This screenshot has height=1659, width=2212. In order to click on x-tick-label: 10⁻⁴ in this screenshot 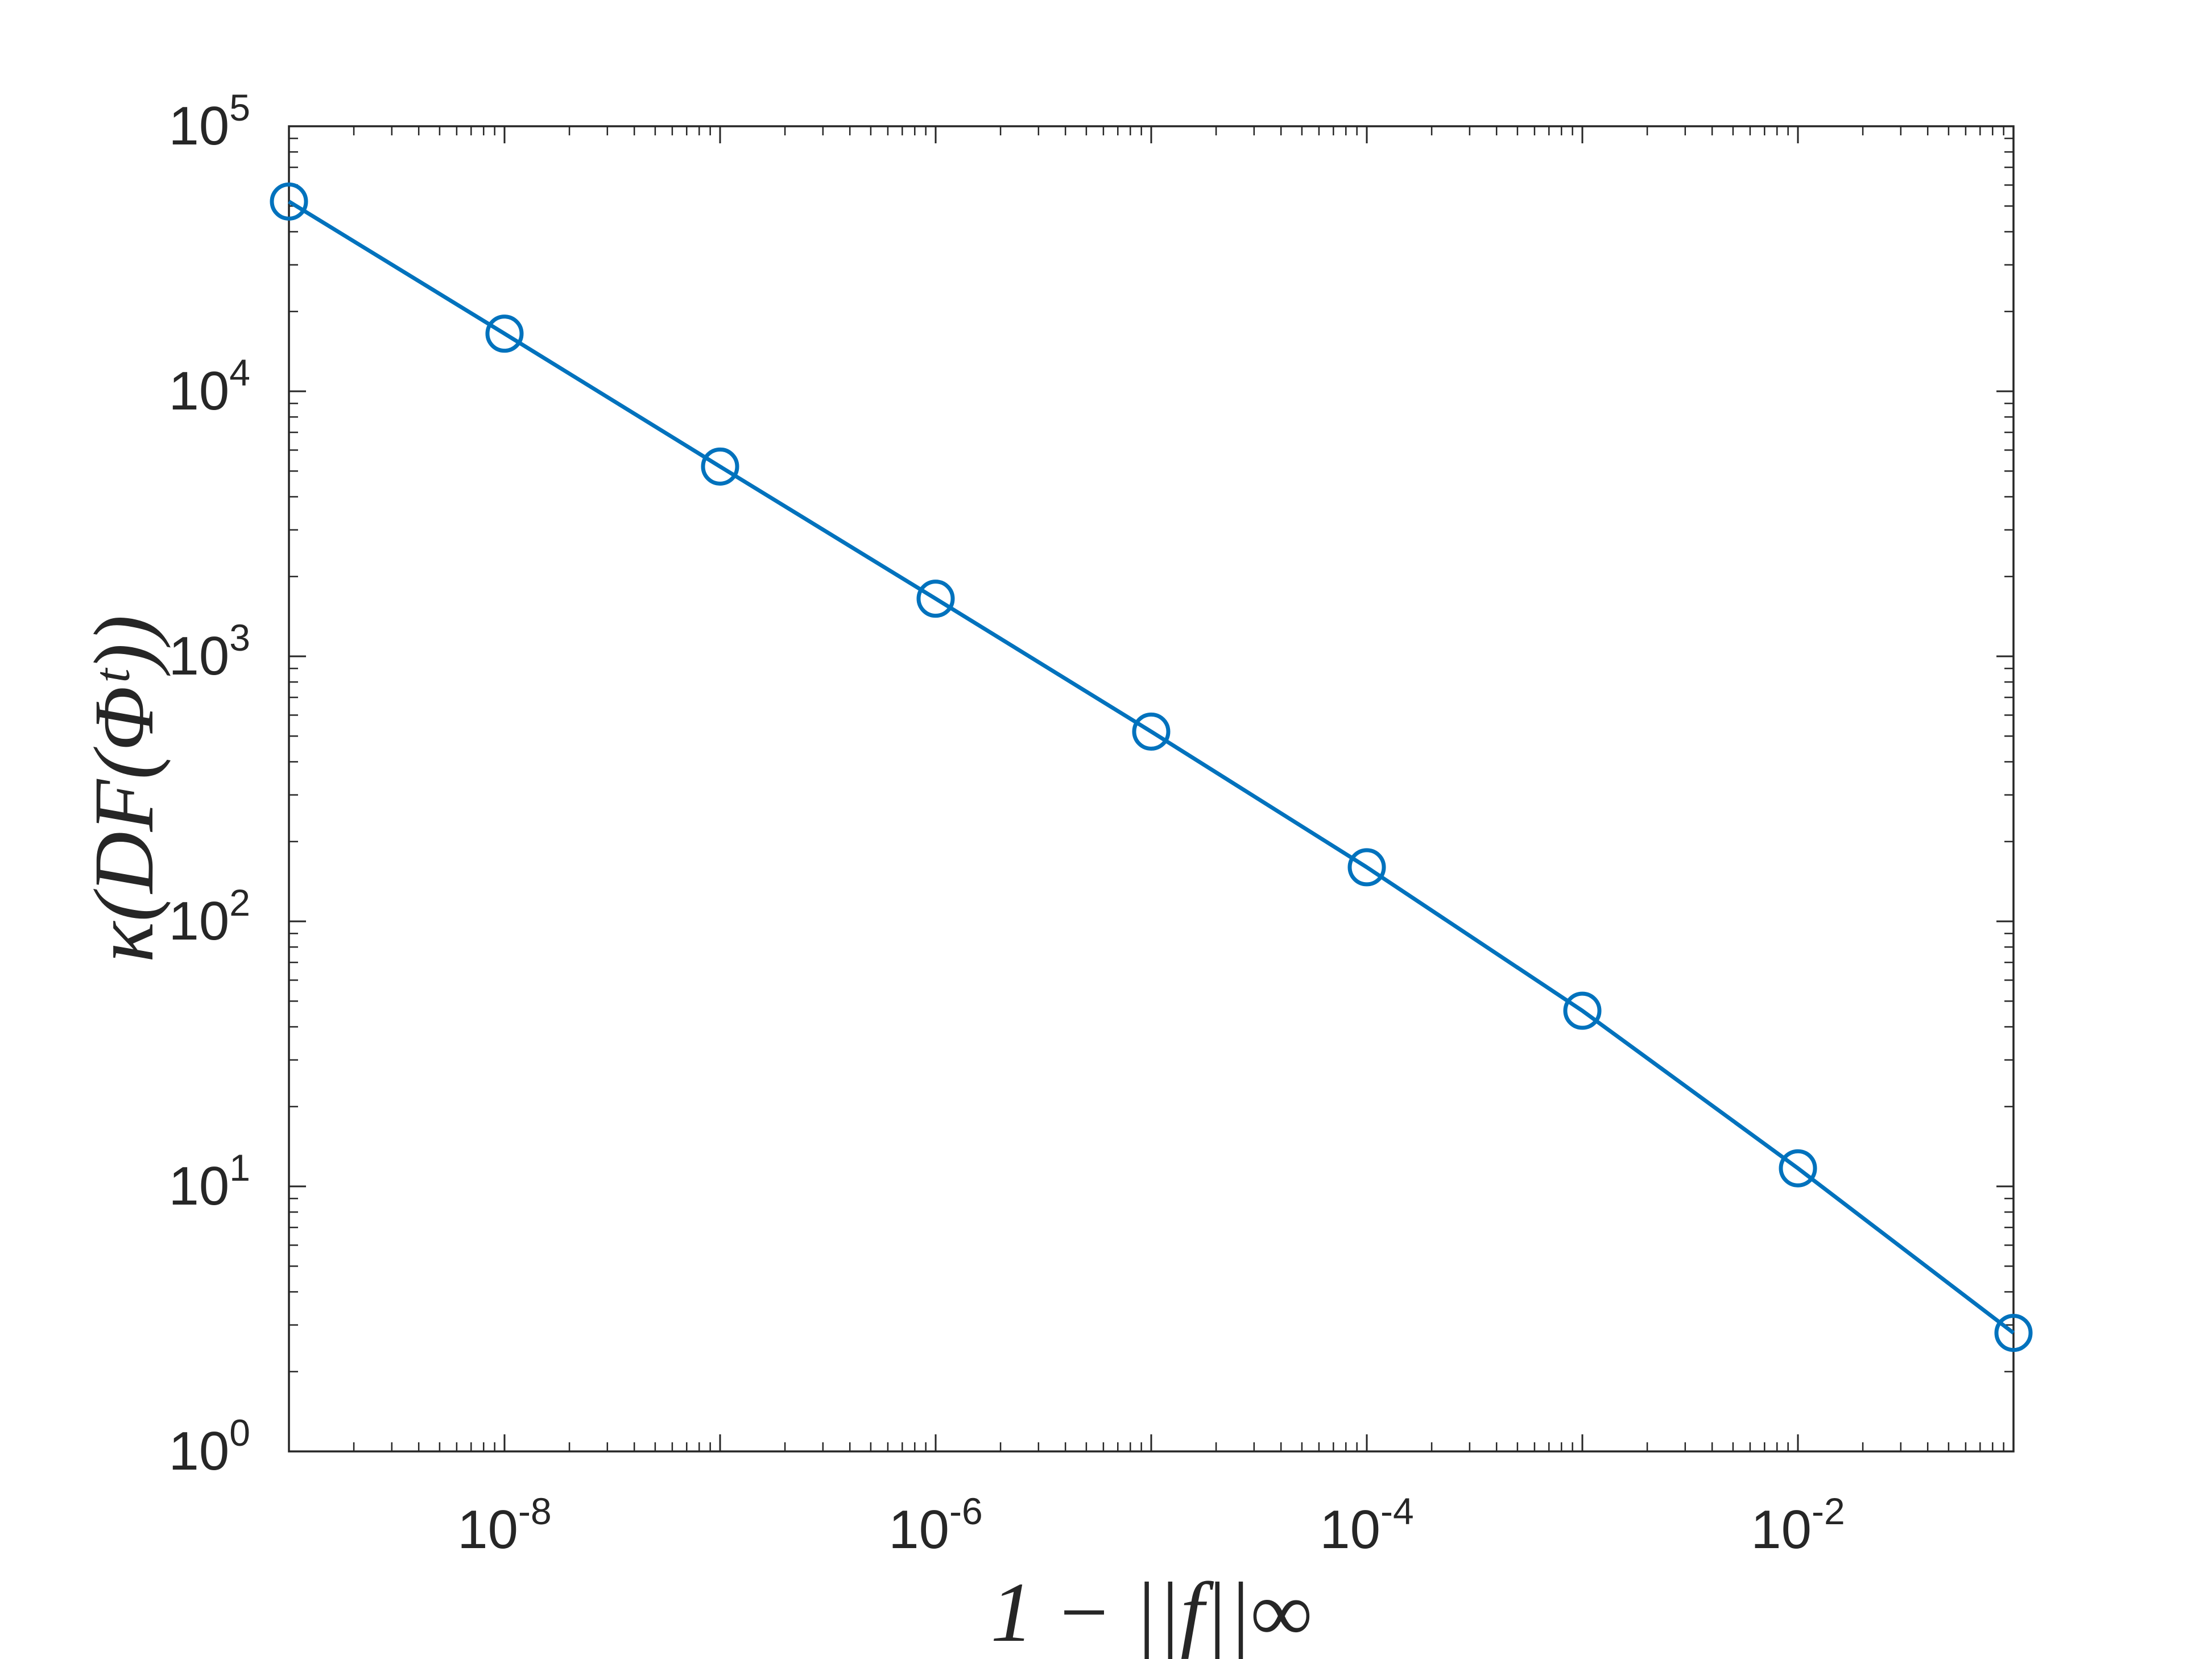, I will do `click(1366, 1525)`.